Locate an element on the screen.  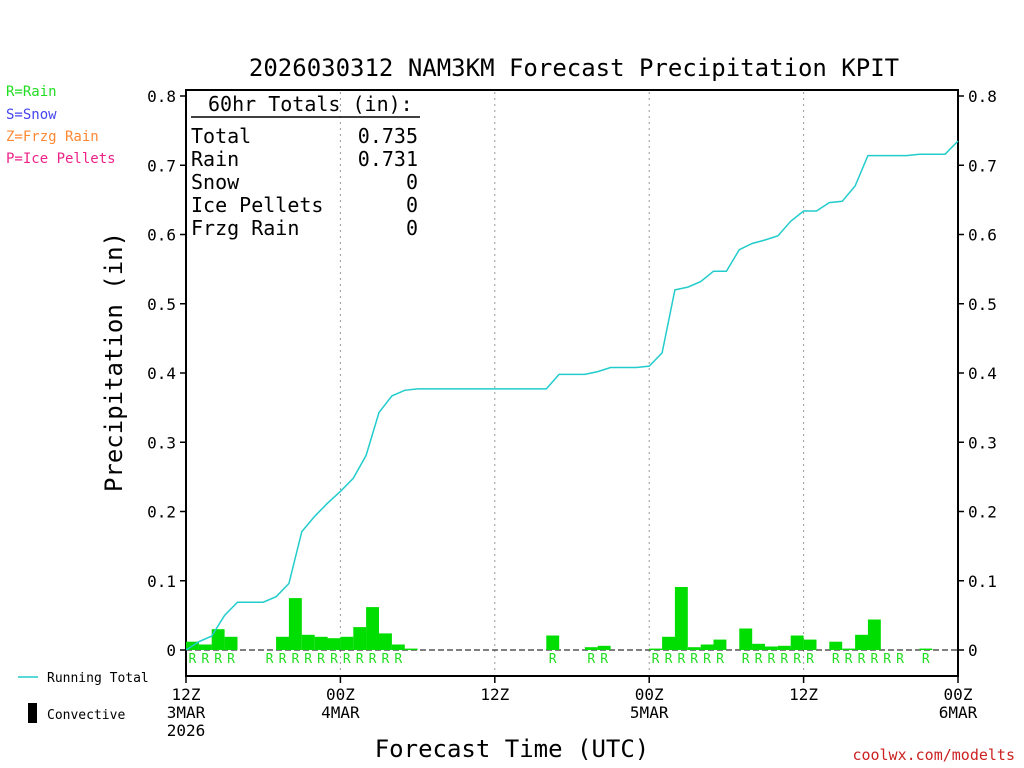
y-tick-label-right: 0.1 is located at coordinates (982, 581).